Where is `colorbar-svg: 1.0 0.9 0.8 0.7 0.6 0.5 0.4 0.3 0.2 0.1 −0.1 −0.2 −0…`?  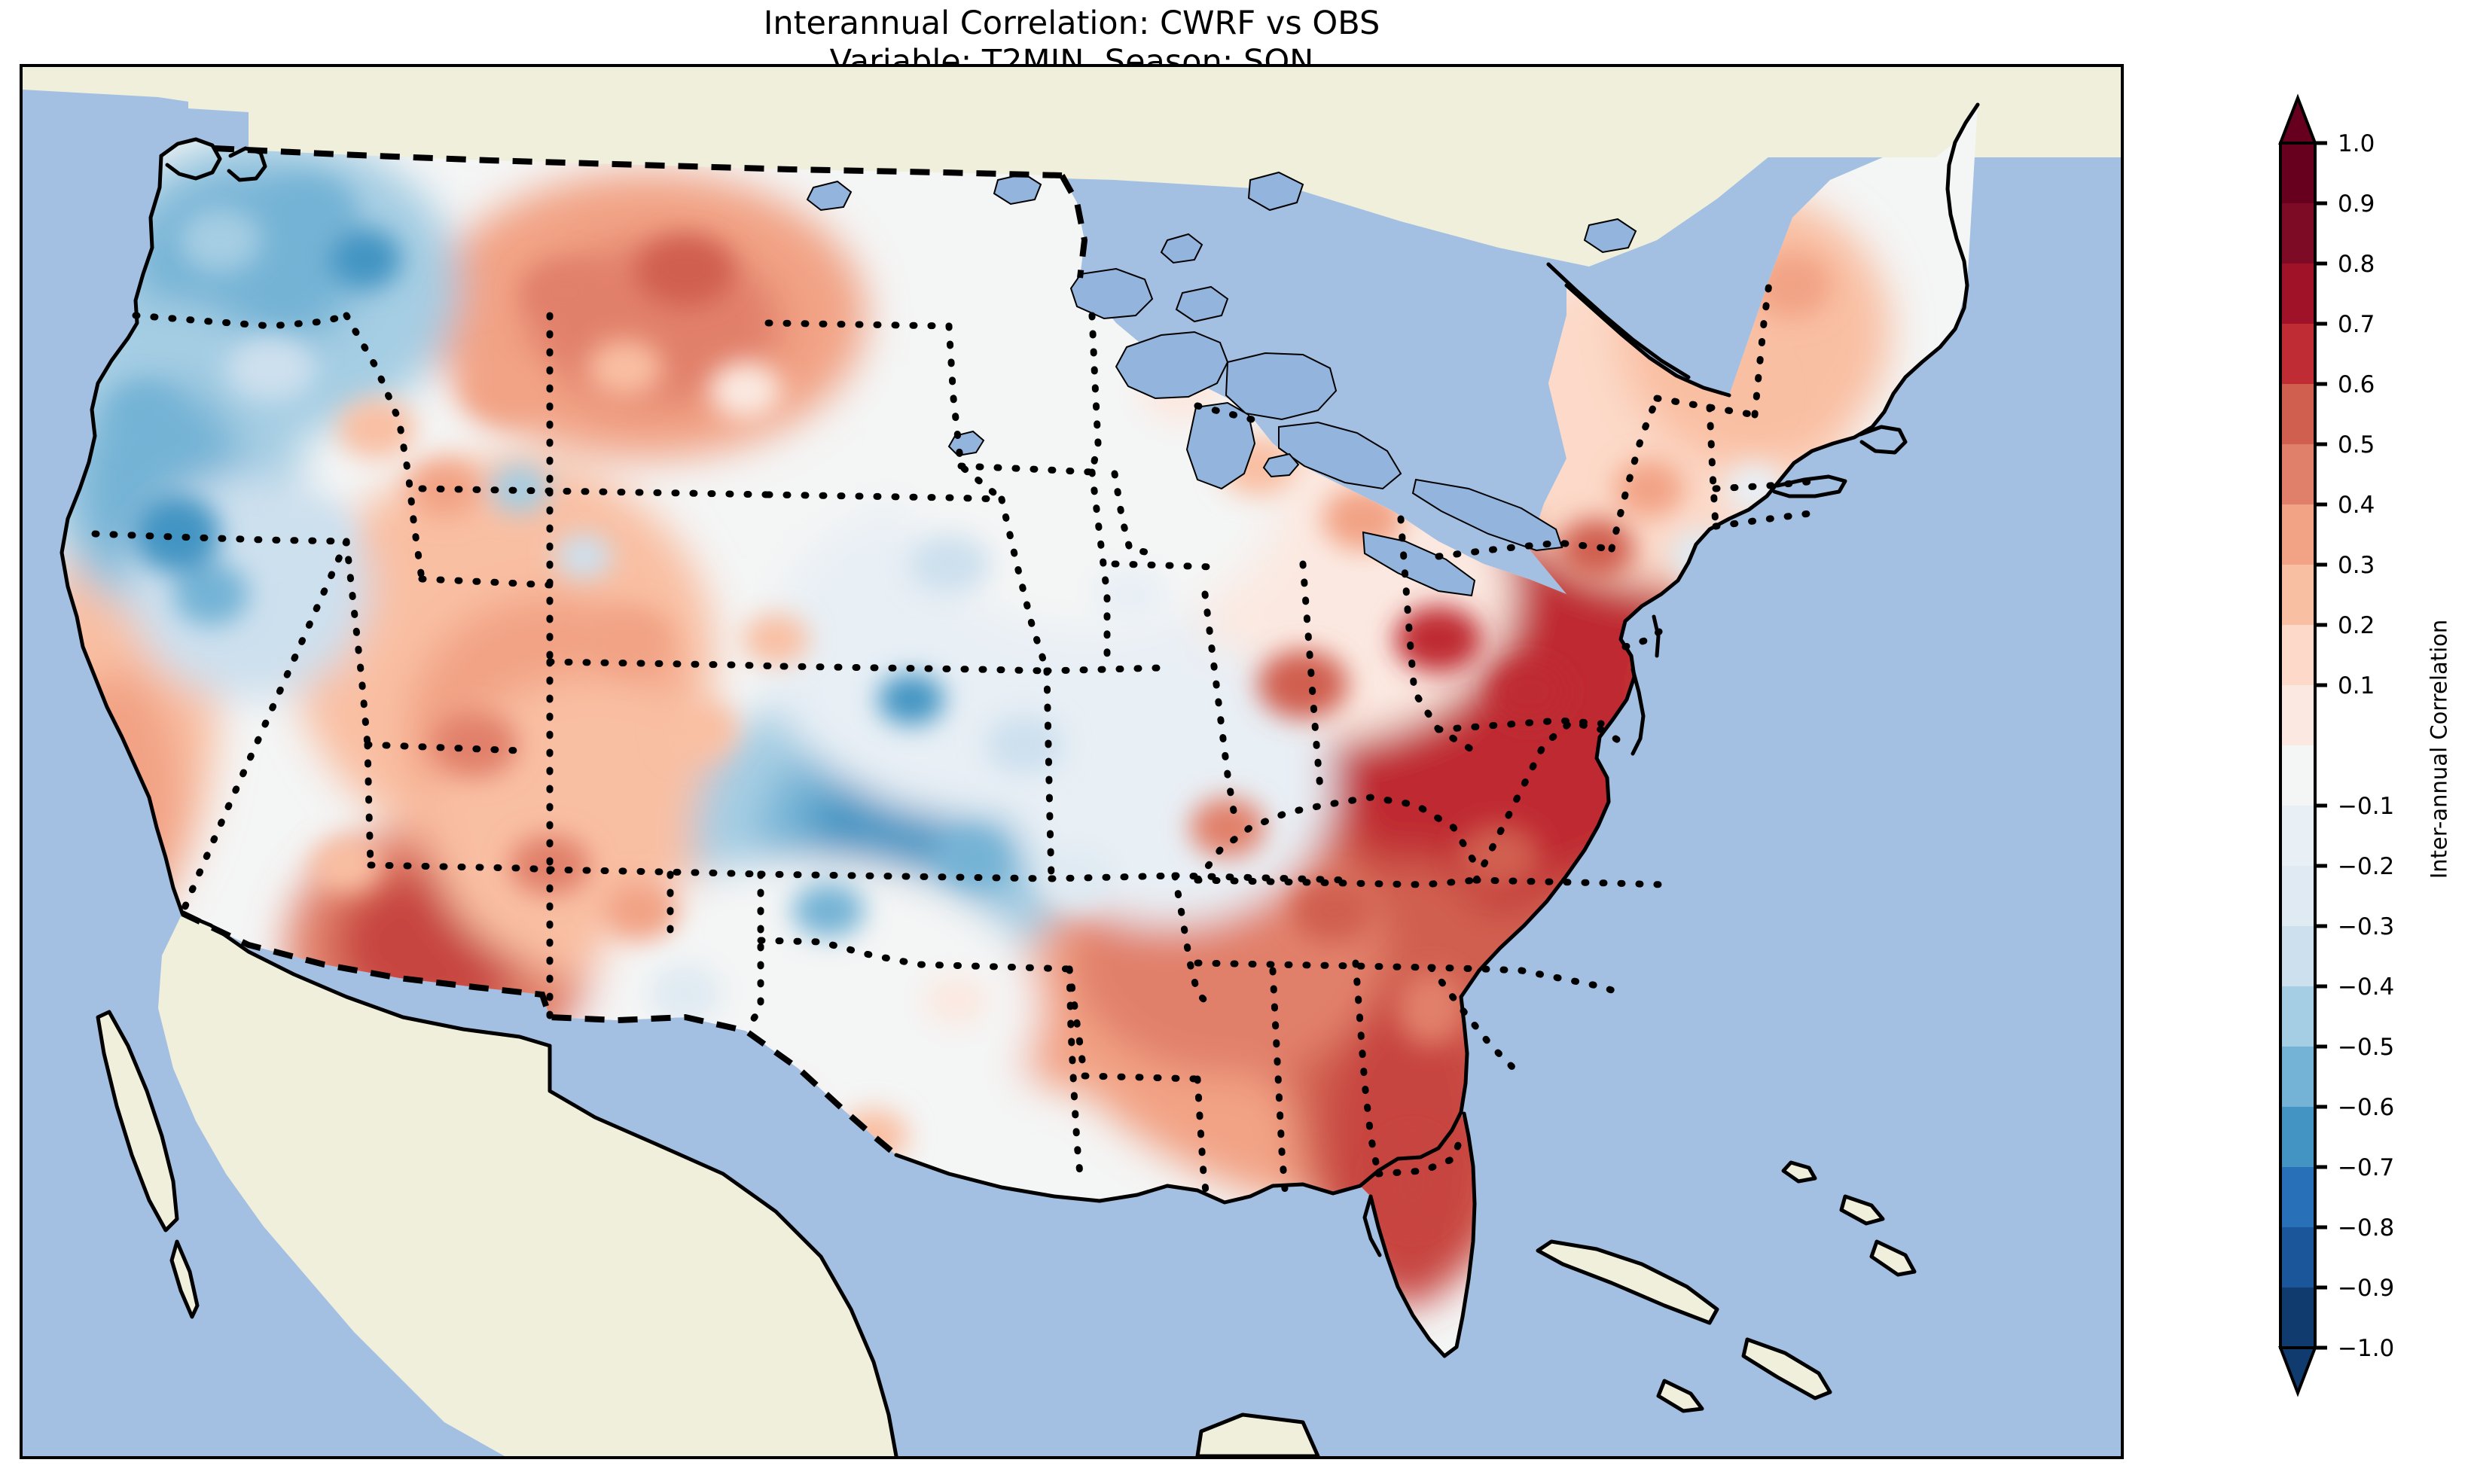
colorbar-svg: 1.0 0.9 0.8 0.7 0.6 0.5 0.4 0.3 0.2 0.1 −0.1 −0.2 −0… is located at coordinates (2336, 745).